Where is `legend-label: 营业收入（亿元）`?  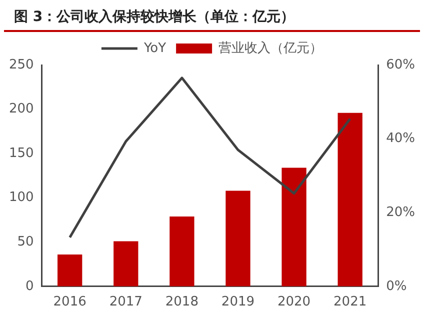 legend-label: 营业收入（亿元） is located at coordinates (270, 48).